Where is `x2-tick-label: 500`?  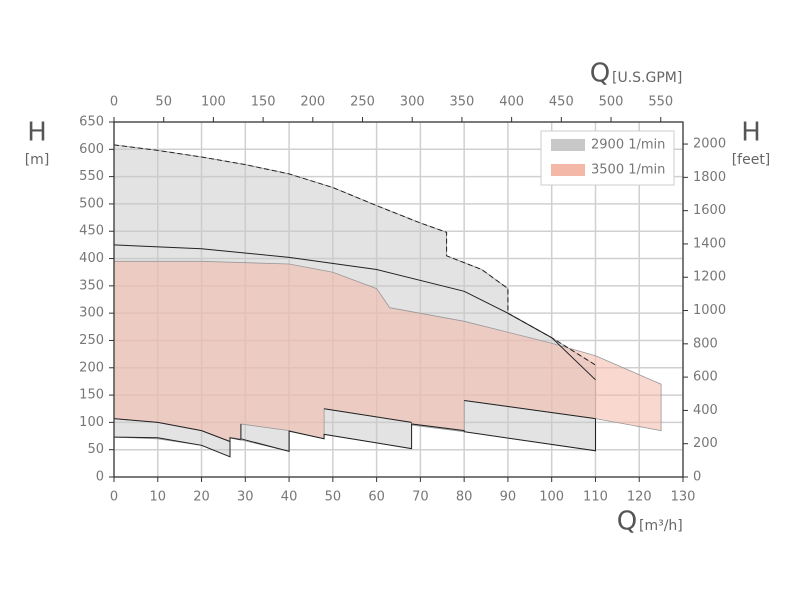 x2-tick-label: 500 is located at coordinates (611, 102).